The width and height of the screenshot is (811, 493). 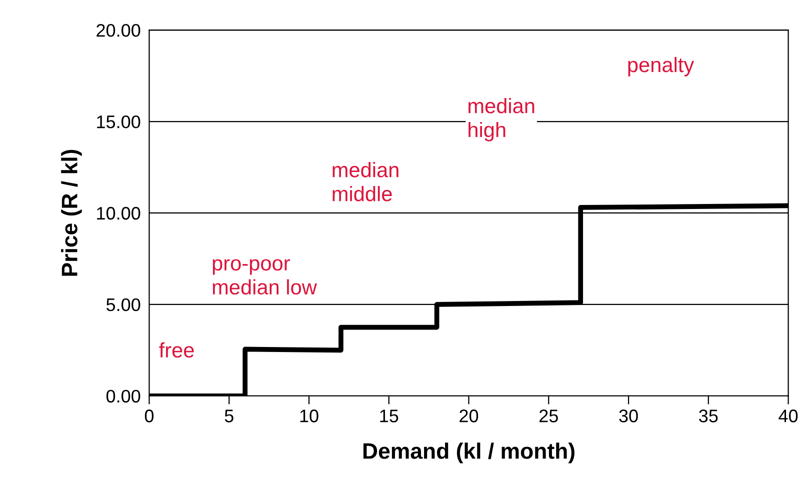 I want to click on x-axis-title: Demand (kl / month), so click(x=468, y=453).